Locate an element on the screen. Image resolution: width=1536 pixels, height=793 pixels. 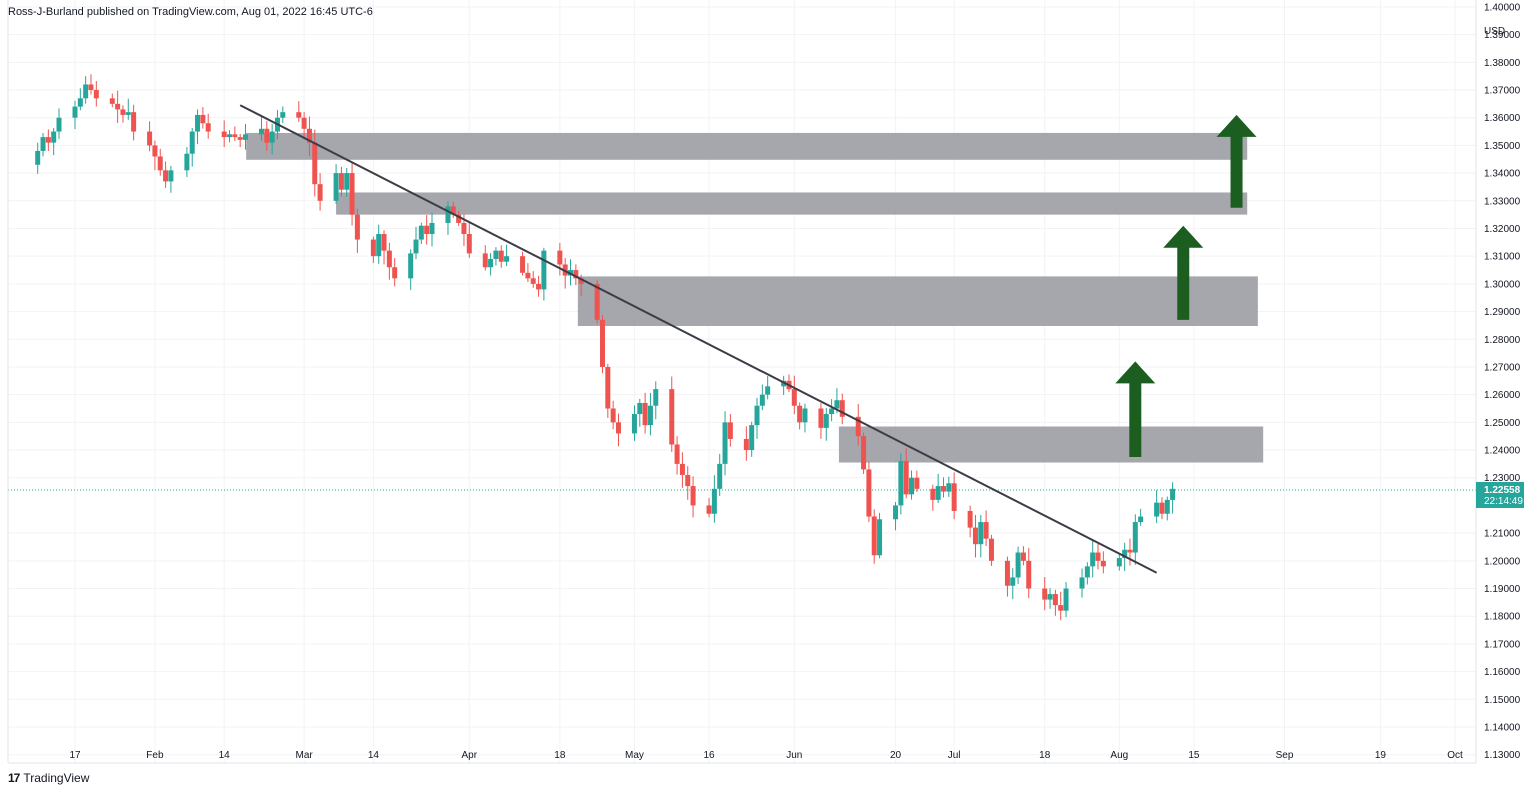
y-tick-label: 1.26000 is located at coordinates (1502, 395).